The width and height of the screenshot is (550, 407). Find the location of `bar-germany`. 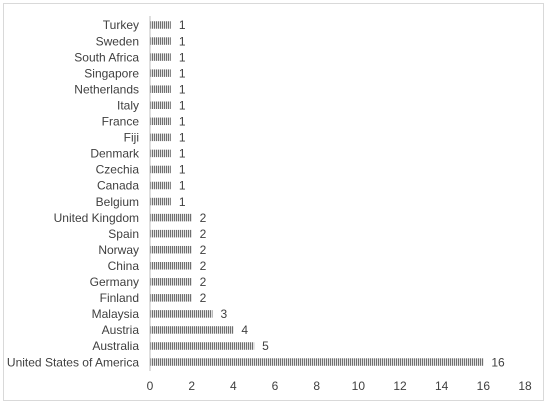

bar-germany is located at coordinates (171, 282).